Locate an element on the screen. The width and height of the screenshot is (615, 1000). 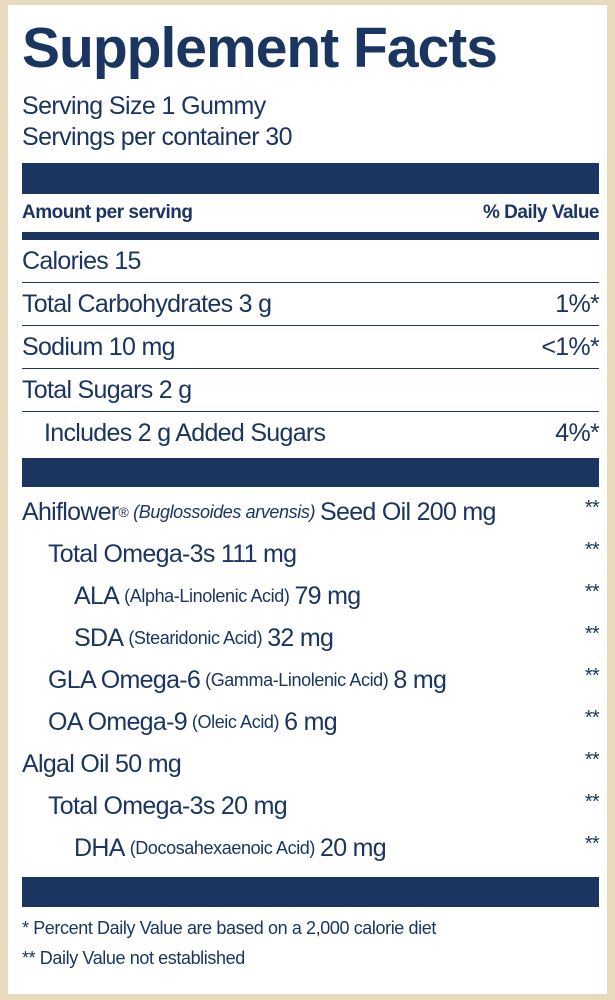
nutrient-note: (Alpha-Linolenic Acid) is located at coordinates (207, 595).